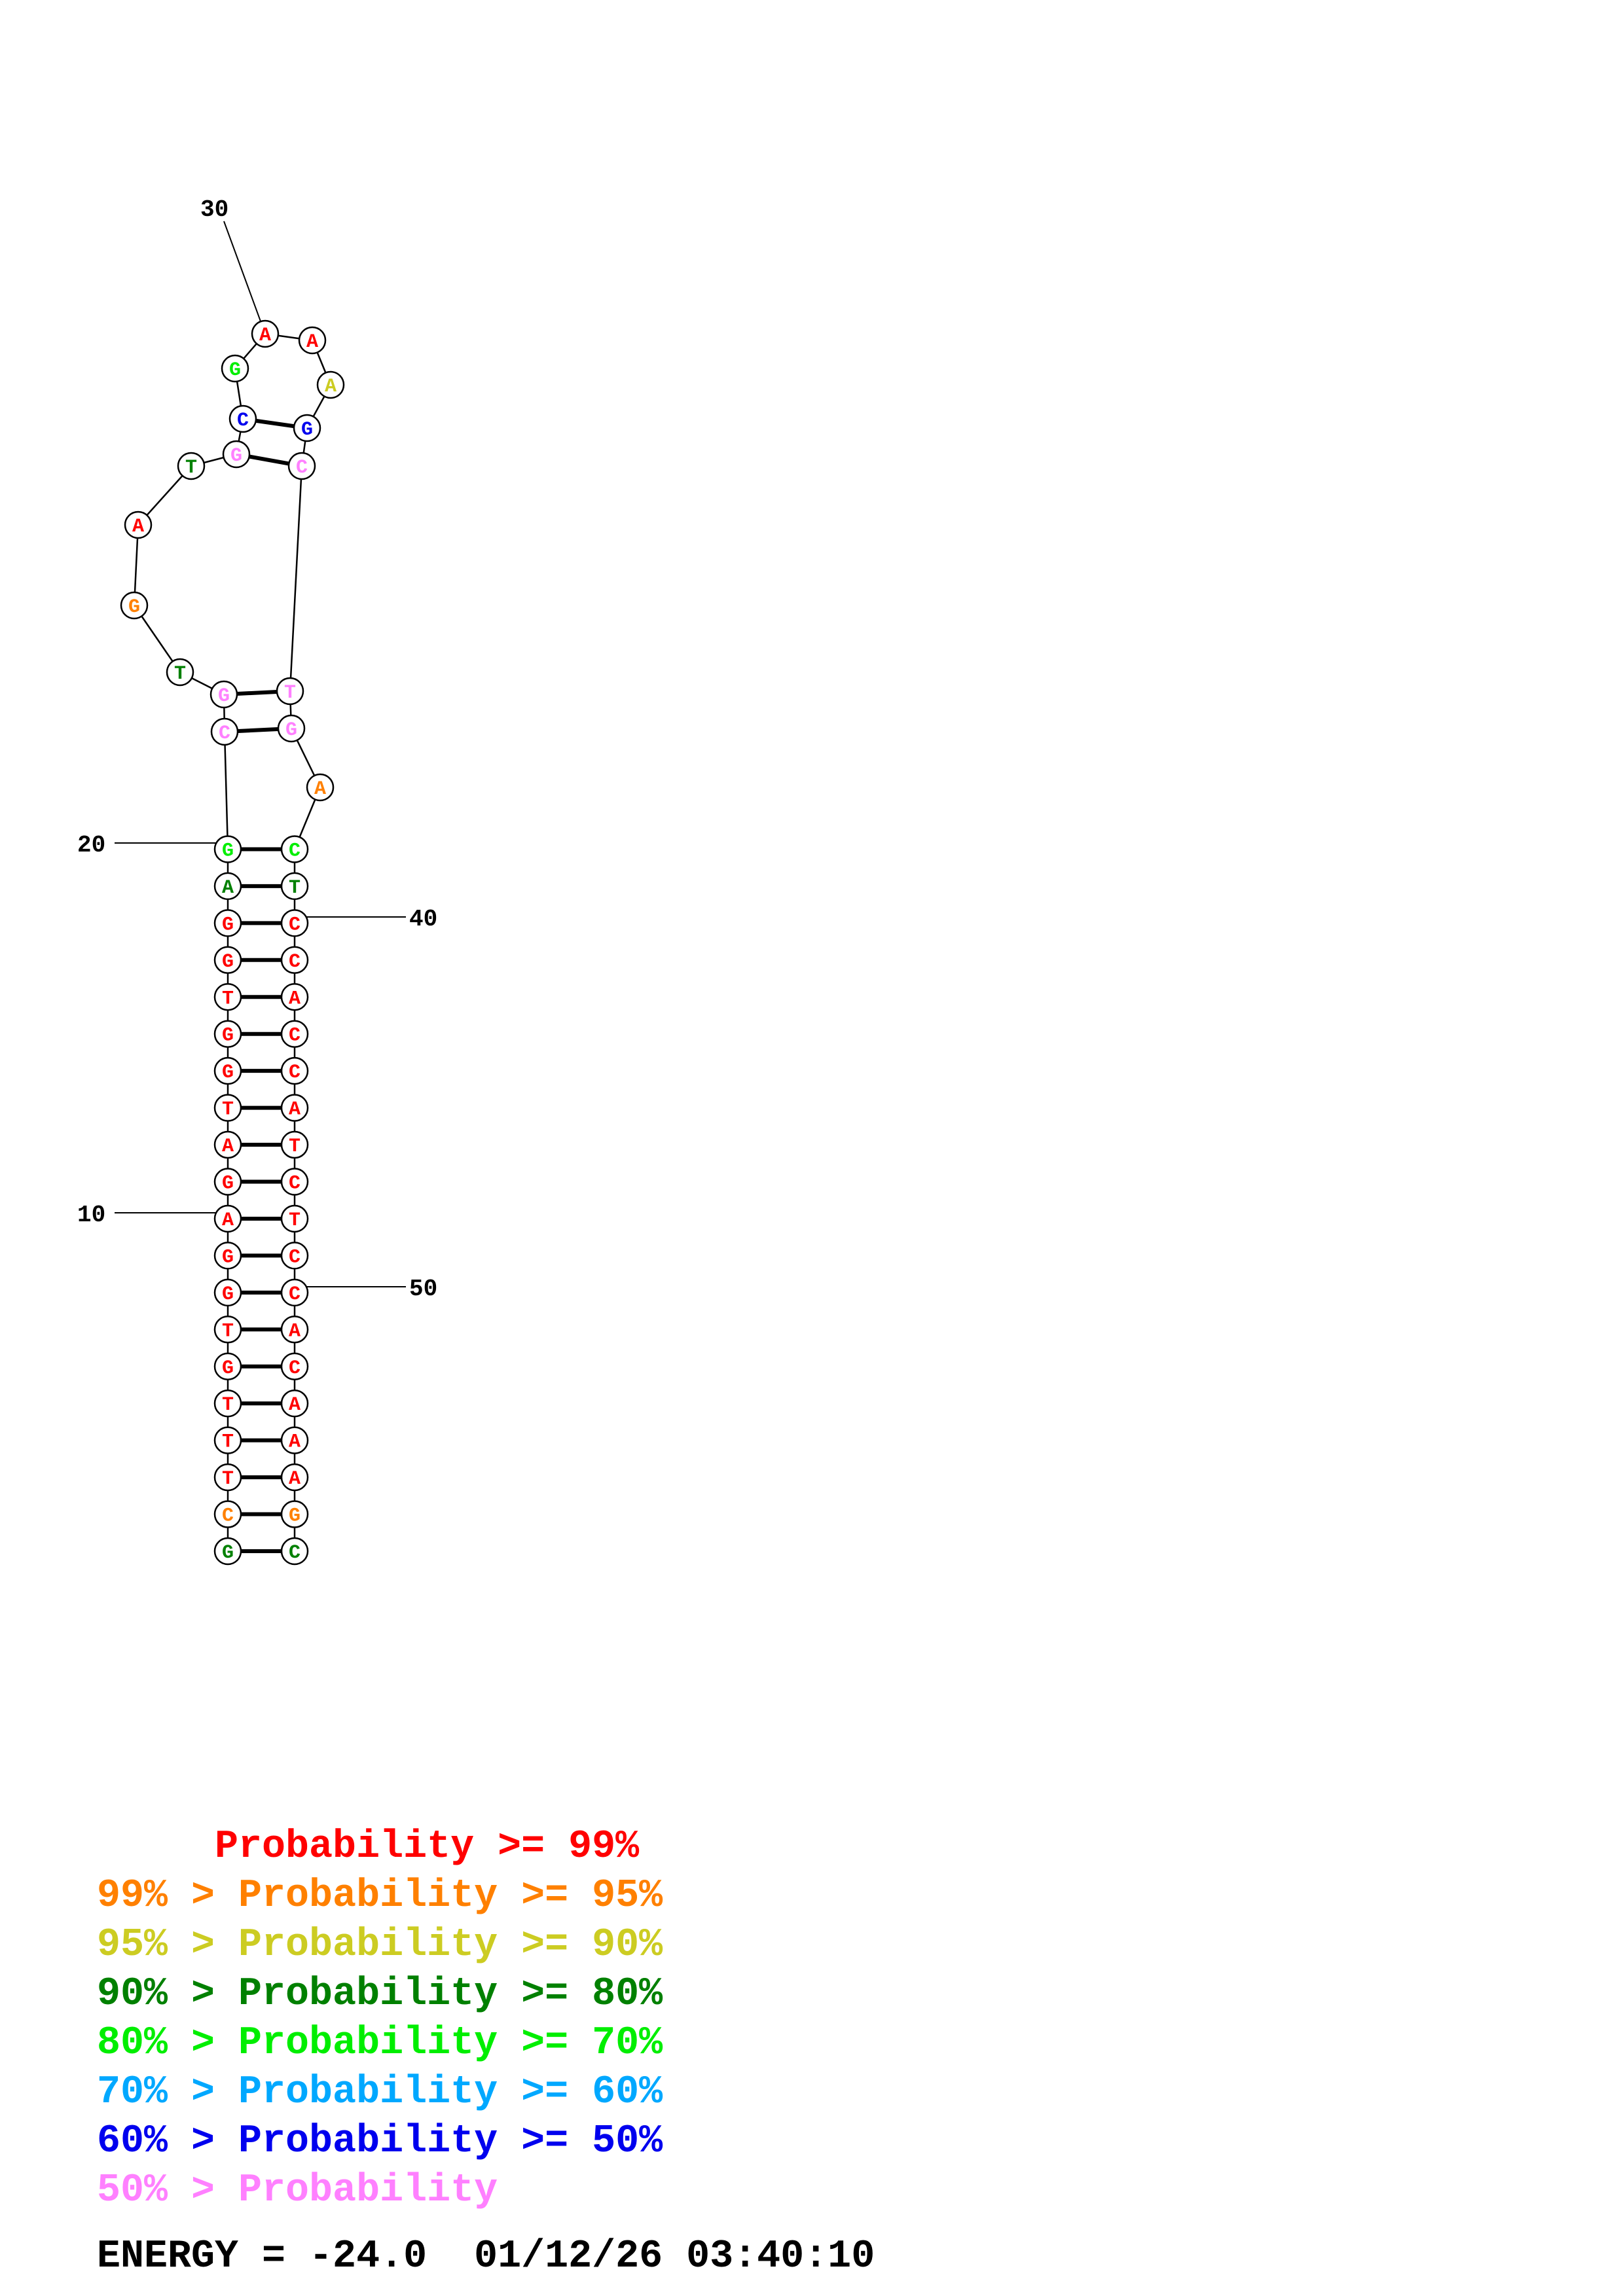 This screenshot has width=1623, height=2296. I want to click on nucleotide-54: A, so click(294, 1440).